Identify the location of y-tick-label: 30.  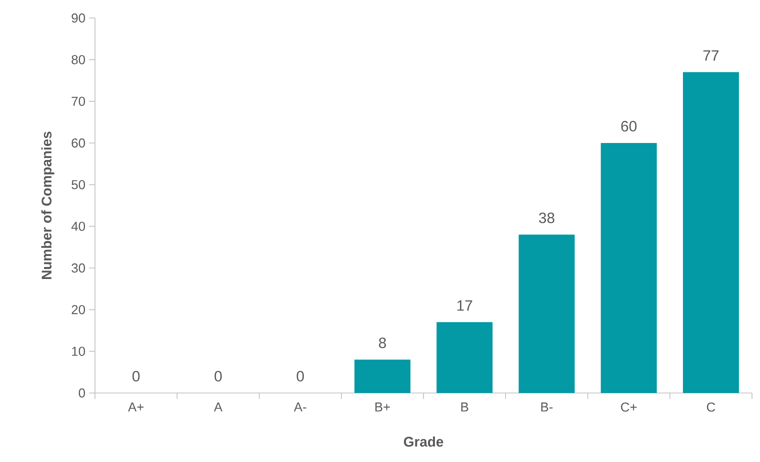
(78, 268).